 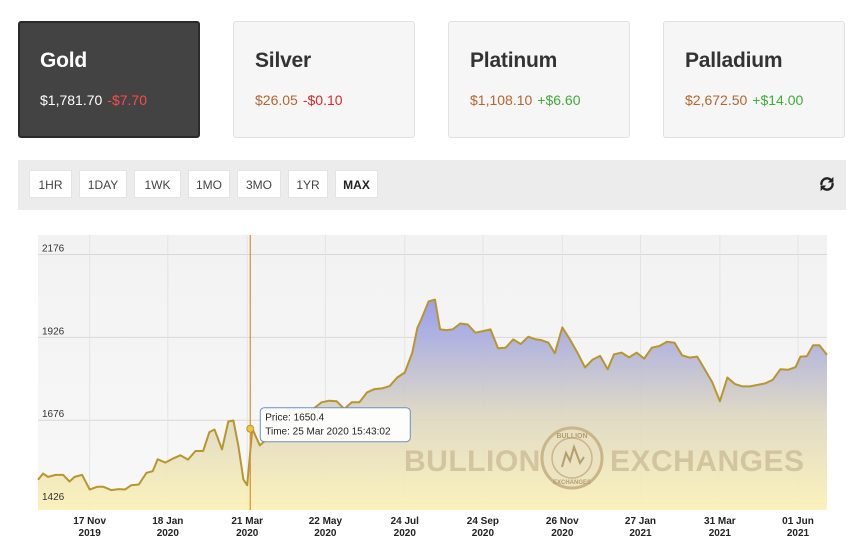 I want to click on metal-card-platinum: Platinum $1,108.10 +$6.60, so click(x=539, y=79).